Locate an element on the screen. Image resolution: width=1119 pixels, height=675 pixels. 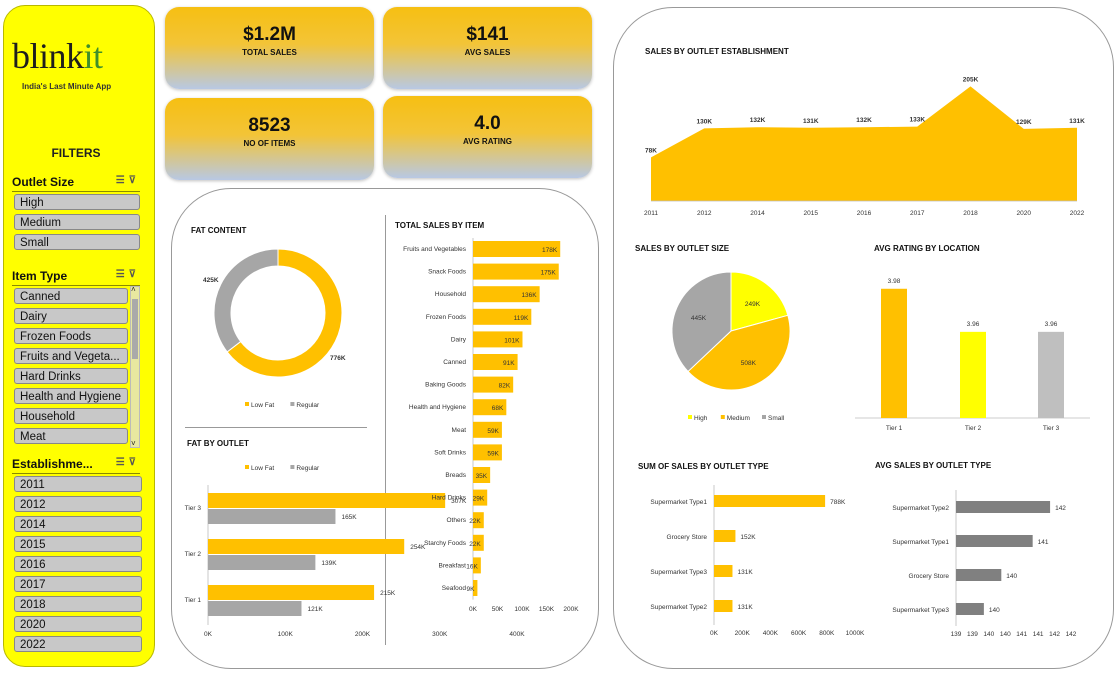
scrollbar-thumb is located at coordinates (135, 329).